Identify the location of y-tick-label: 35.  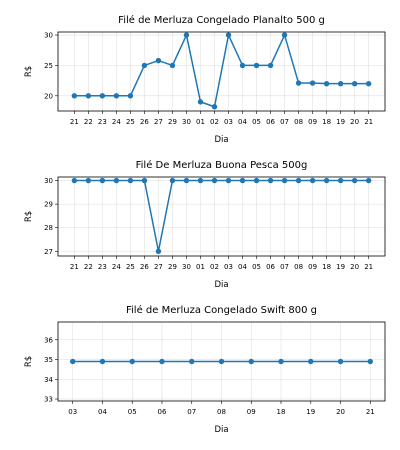
(48, 360).